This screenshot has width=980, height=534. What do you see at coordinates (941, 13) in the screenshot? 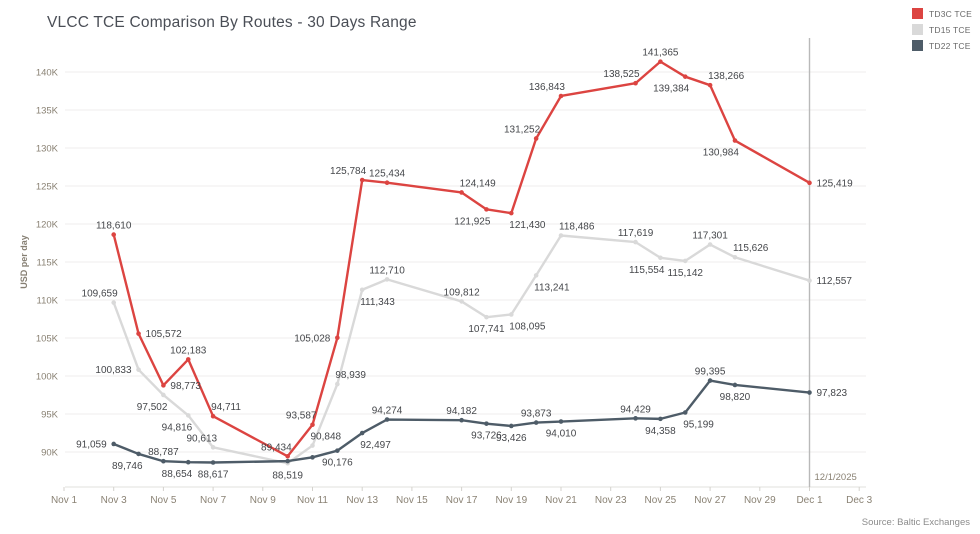
I see `legend-item-td3c: TD3C TCE` at bounding box center [941, 13].